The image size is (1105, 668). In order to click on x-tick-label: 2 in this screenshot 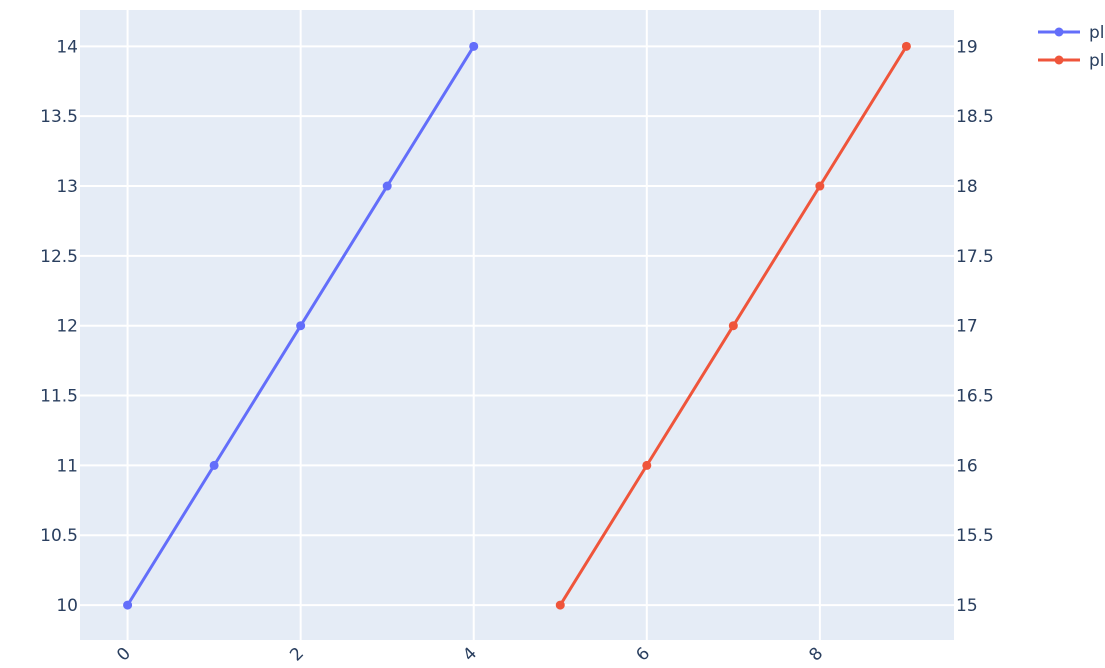, I will do `click(297, 655)`.